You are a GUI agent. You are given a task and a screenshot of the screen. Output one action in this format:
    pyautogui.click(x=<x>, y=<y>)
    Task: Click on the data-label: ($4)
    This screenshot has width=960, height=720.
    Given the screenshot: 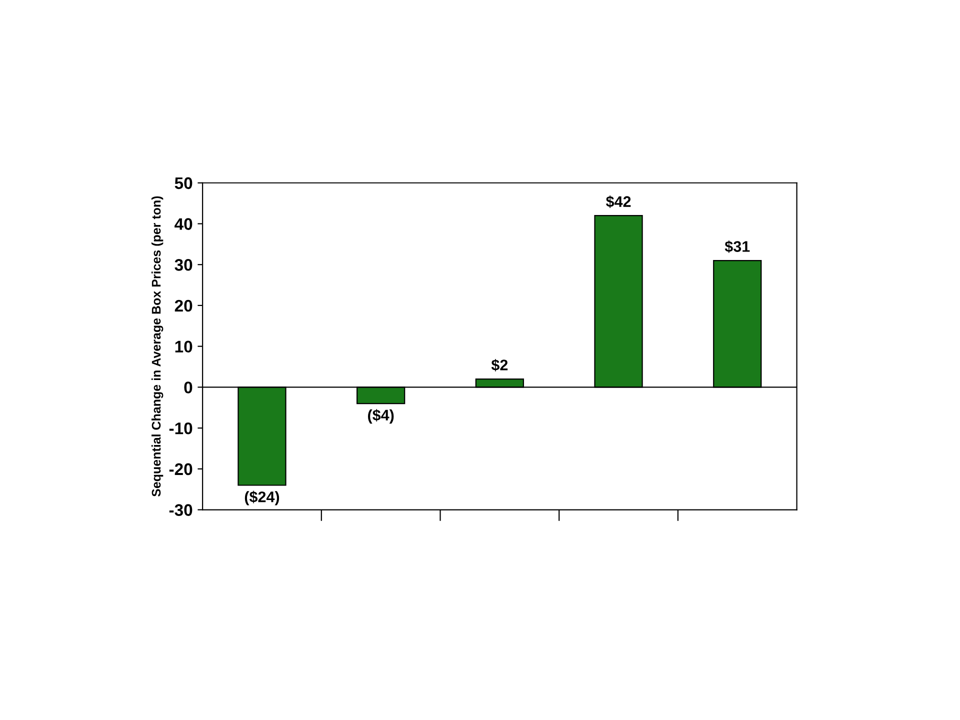 What is the action you would take?
    pyautogui.click(x=381, y=416)
    